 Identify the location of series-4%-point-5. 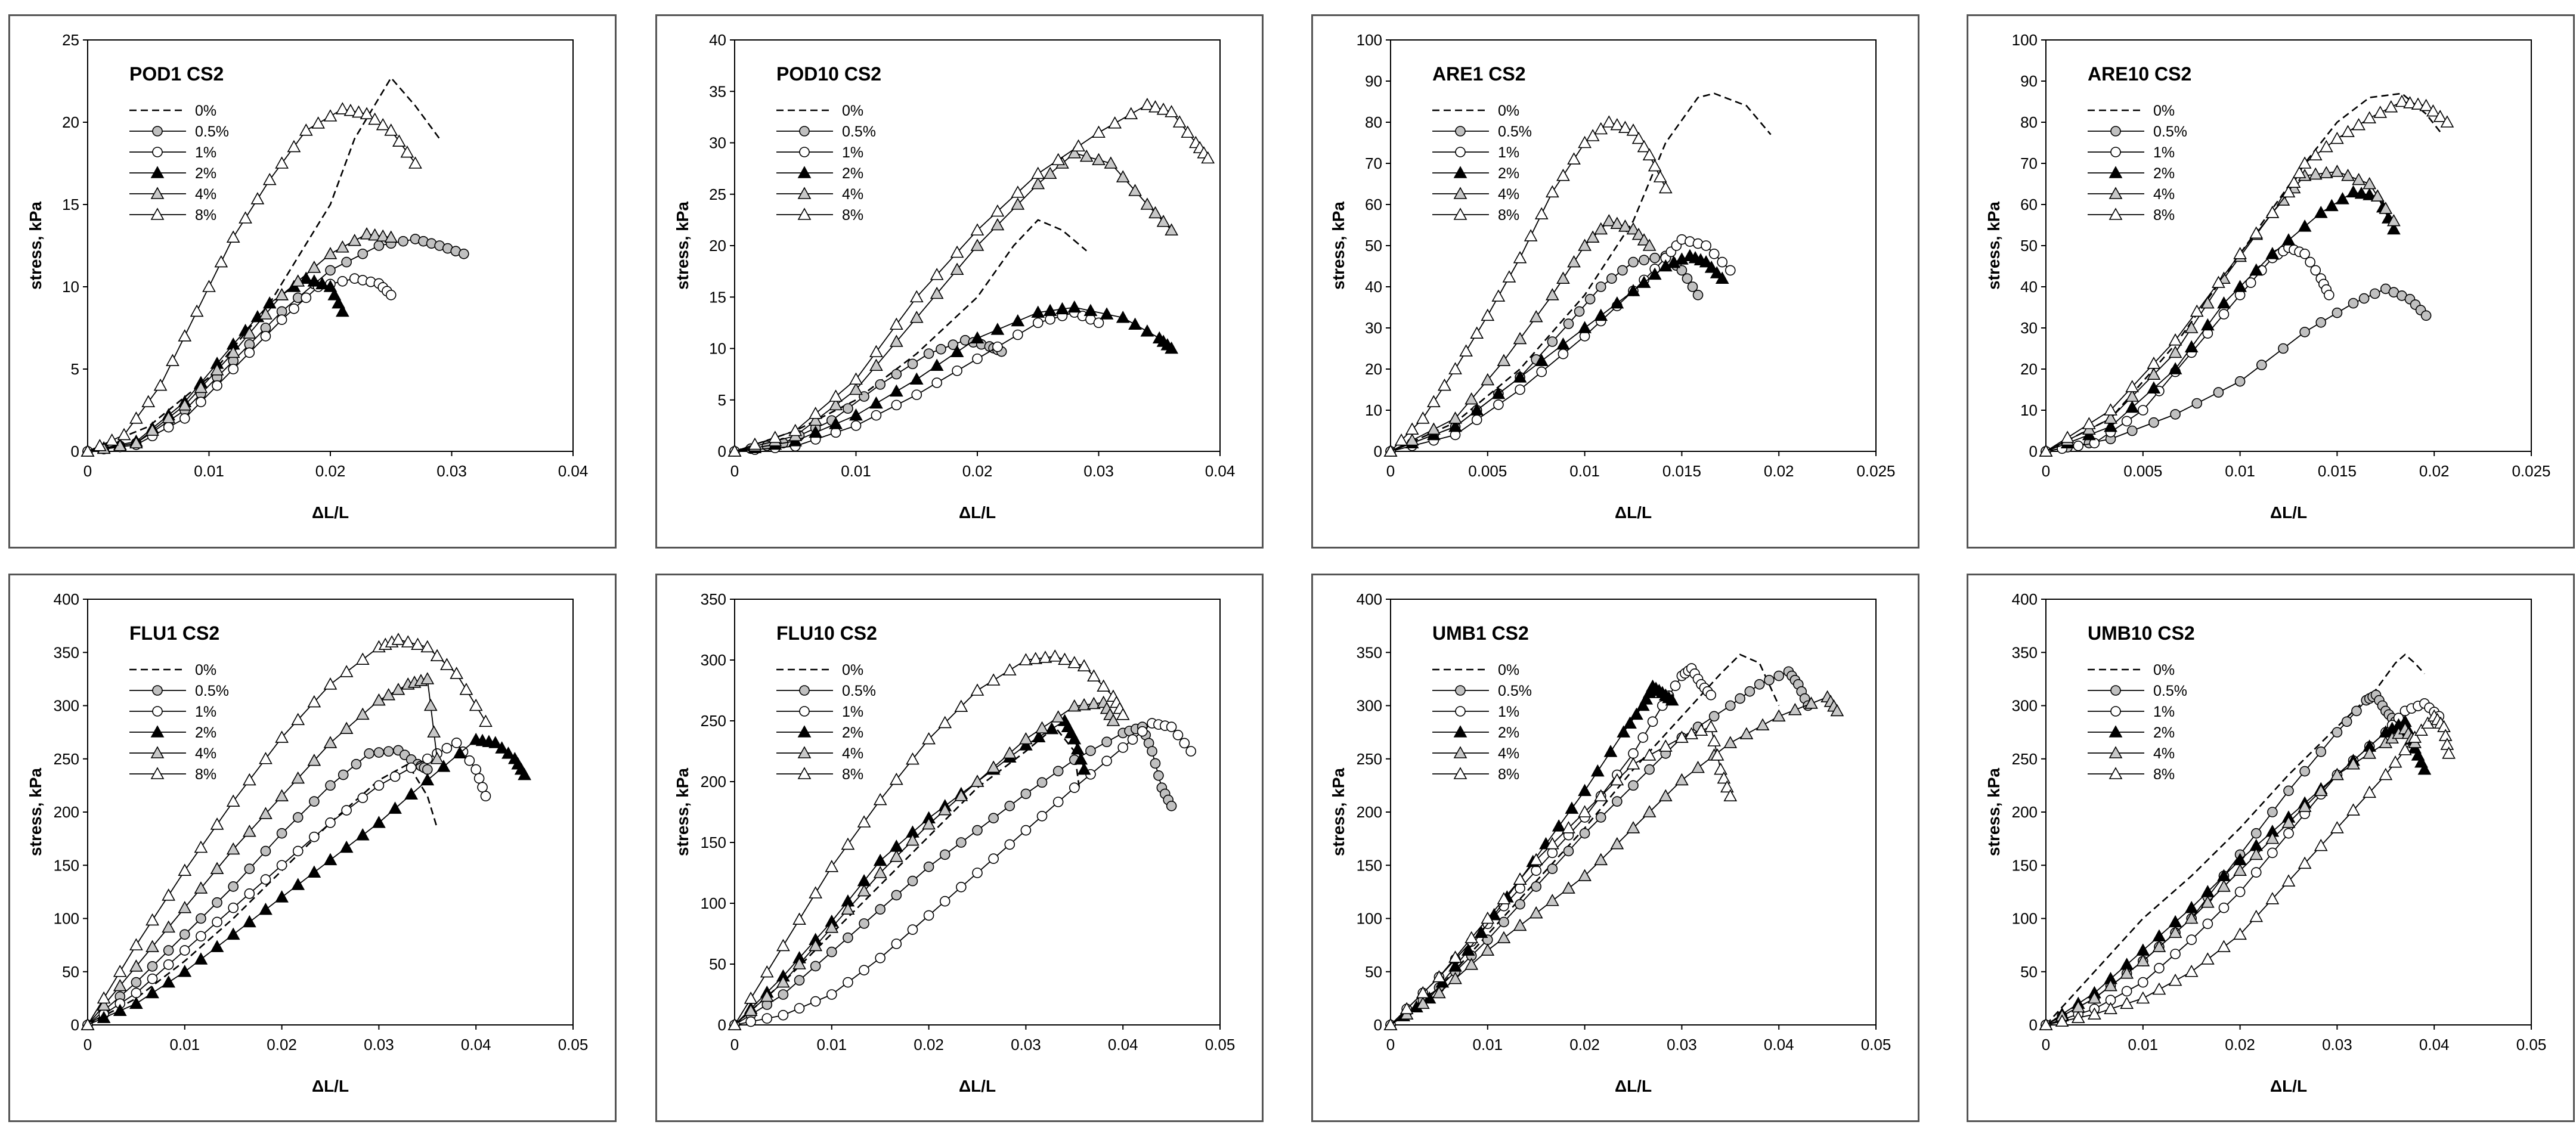
(2127, 972).